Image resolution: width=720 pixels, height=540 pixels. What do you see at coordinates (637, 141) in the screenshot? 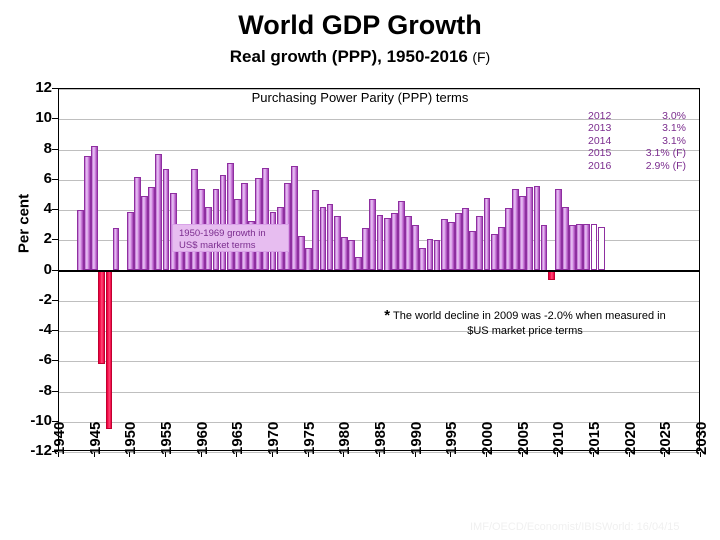
I see `stats-row: 2014 3.1%` at bounding box center [637, 141].